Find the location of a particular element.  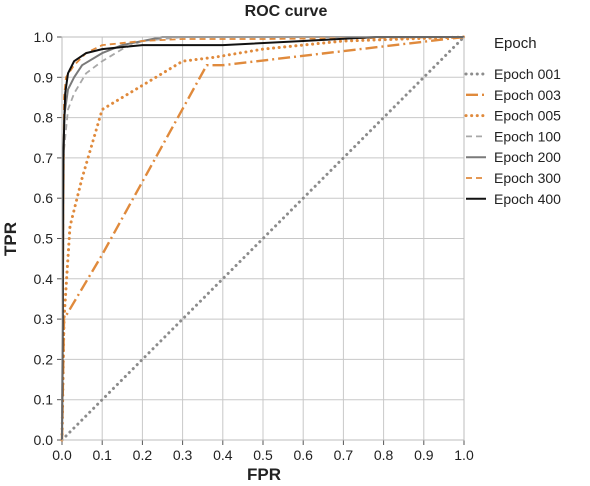

x-tick-label: 0.5 is located at coordinates (263, 455).